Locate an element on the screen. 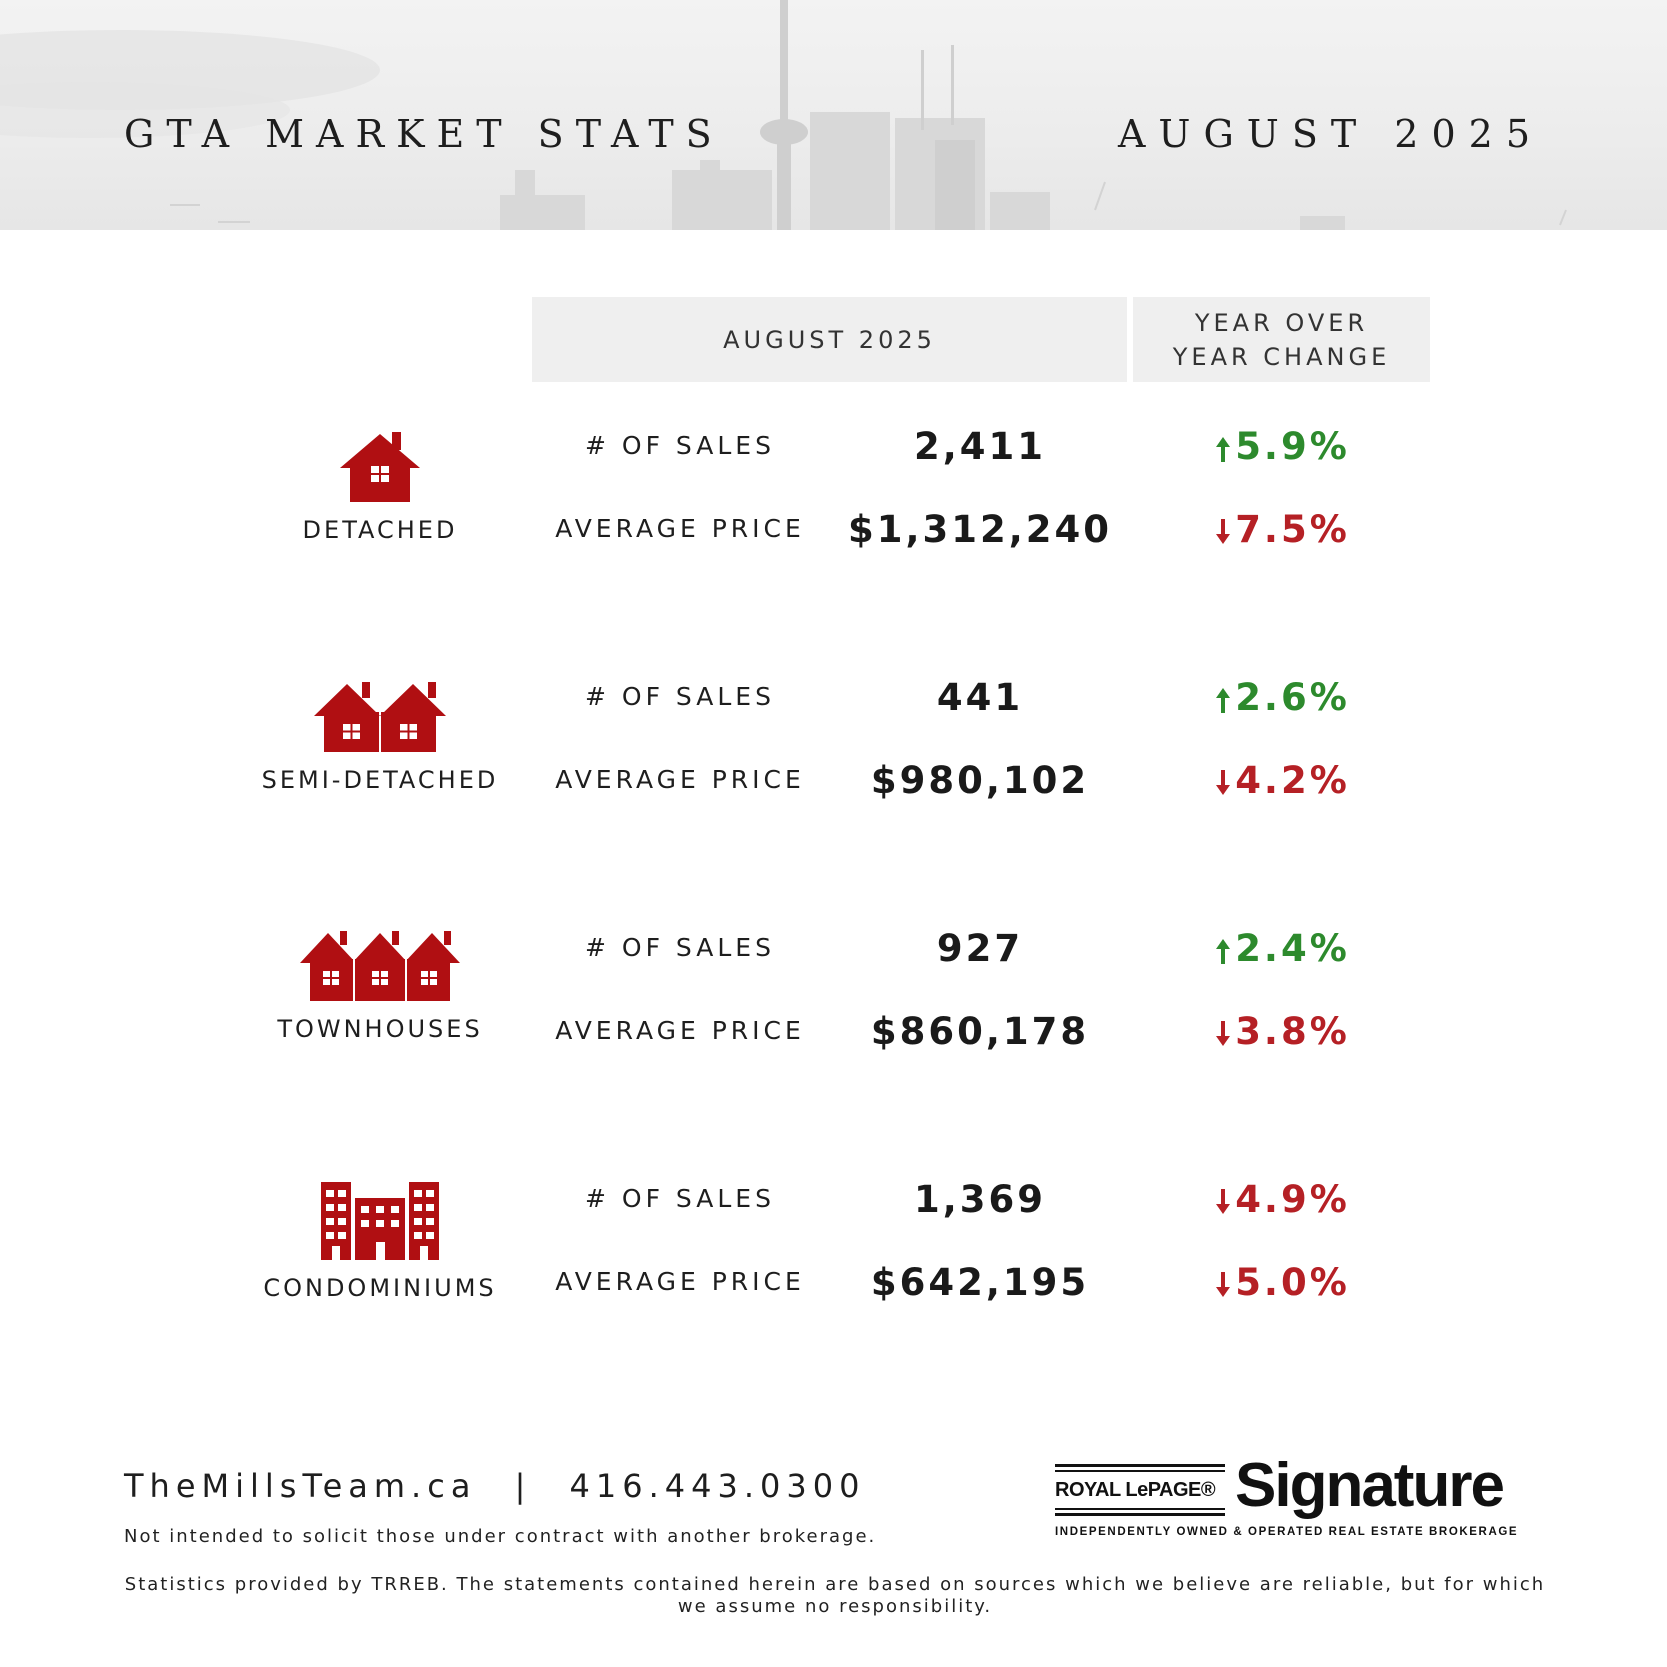 The height and width of the screenshot is (1667, 1667). semi-detached-houses-icon is located at coordinates (380, 717).